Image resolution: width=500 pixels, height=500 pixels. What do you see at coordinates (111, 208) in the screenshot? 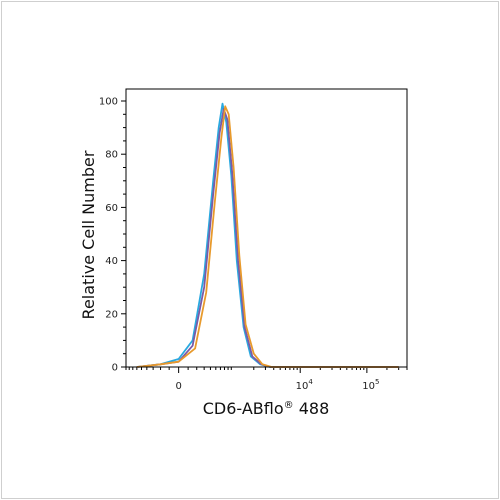
I see `y-tick-label: 60` at bounding box center [111, 208].